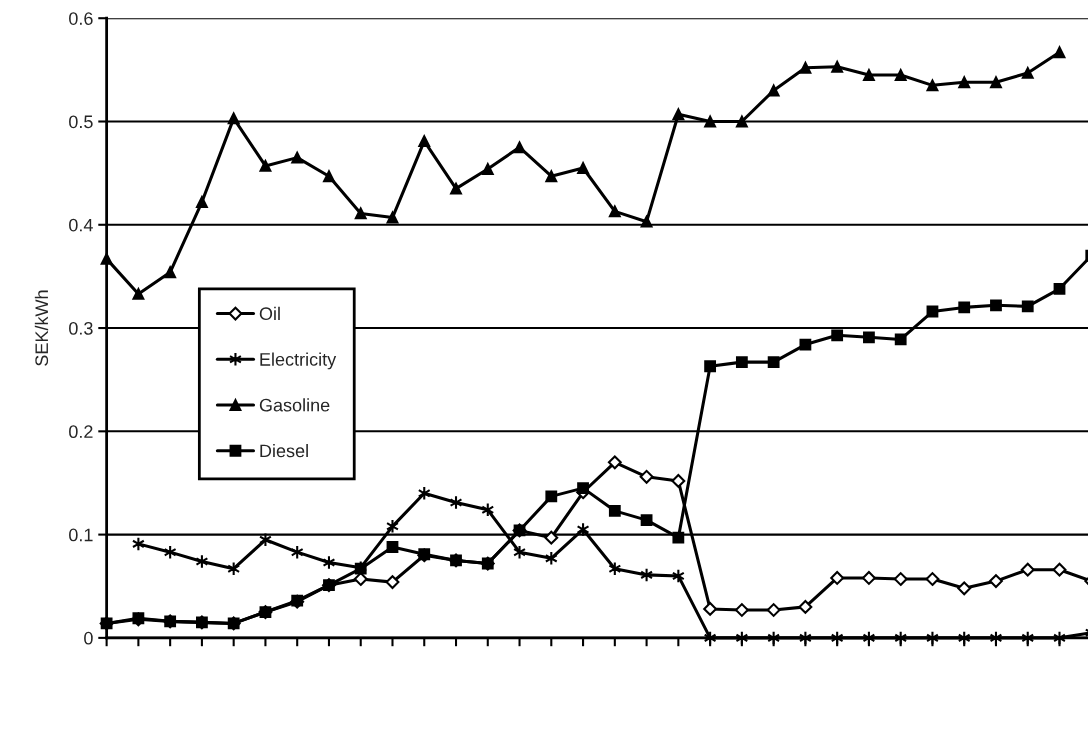 The image size is (1088, 729). What do you see at coordinates (81, 18) in the screenshot?
I see `y-tick-label: 0.6` at bounding box center [81, 18].